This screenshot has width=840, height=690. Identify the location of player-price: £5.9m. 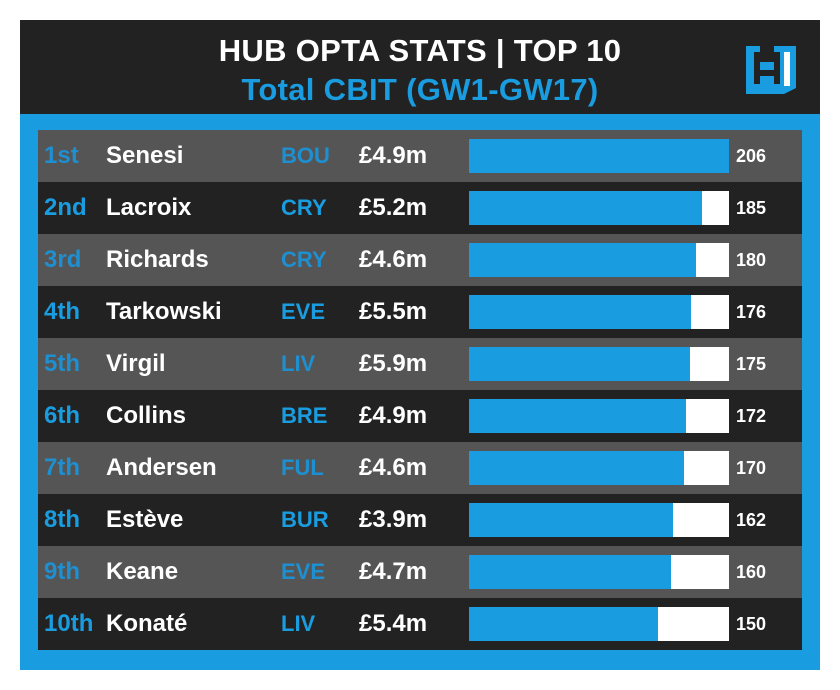
(393, 363).